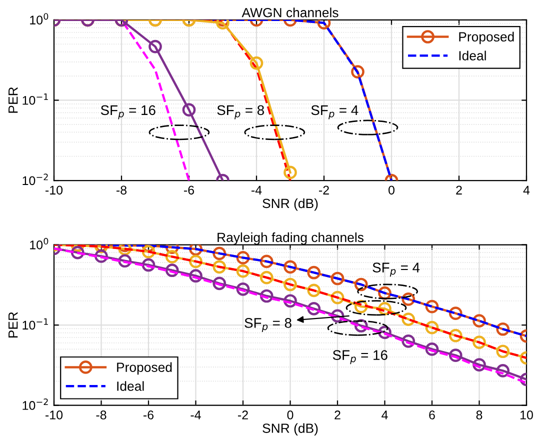 This screenshot has height=443, width=540. I want to click on chart-title: AWGN channels, so click(290, 13).